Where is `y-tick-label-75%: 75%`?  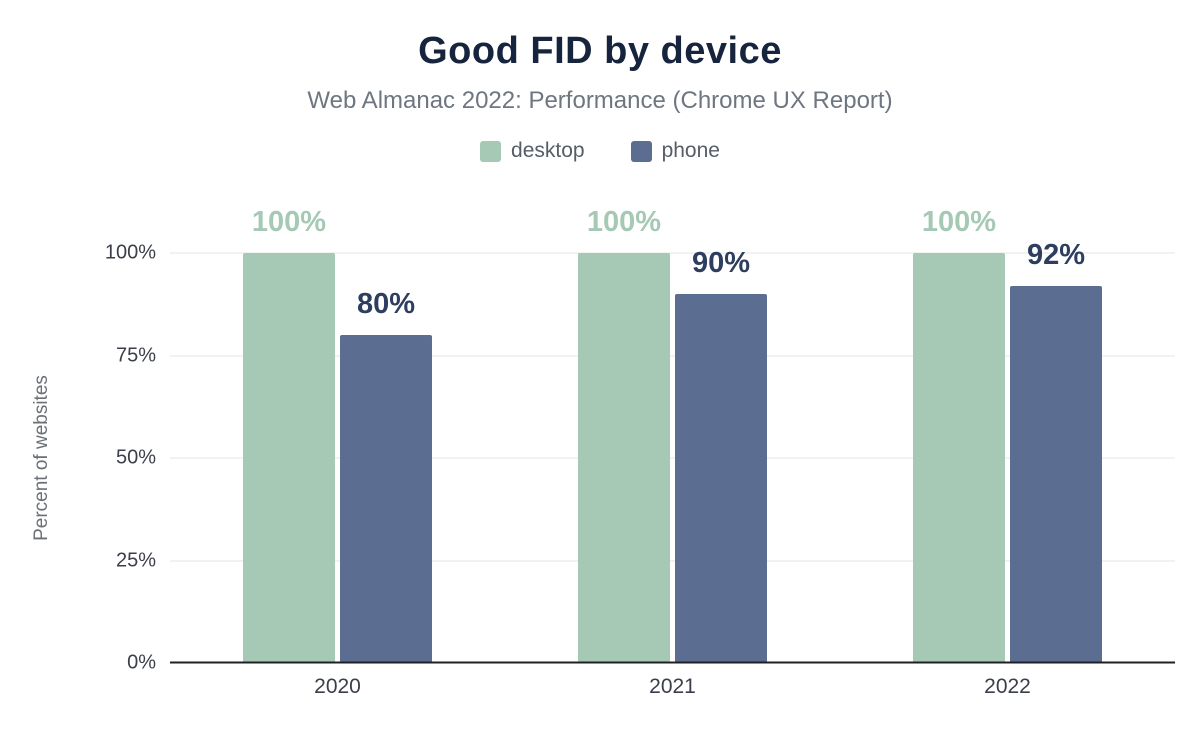 y-tick-label-75%: 75% is located at coordinates (135, 355).